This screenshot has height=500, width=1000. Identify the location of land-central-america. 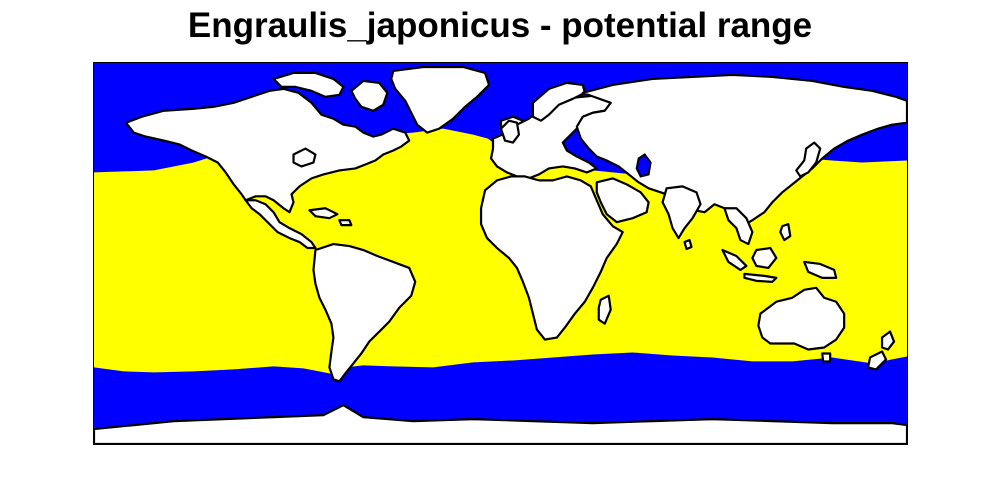
(280, 224).